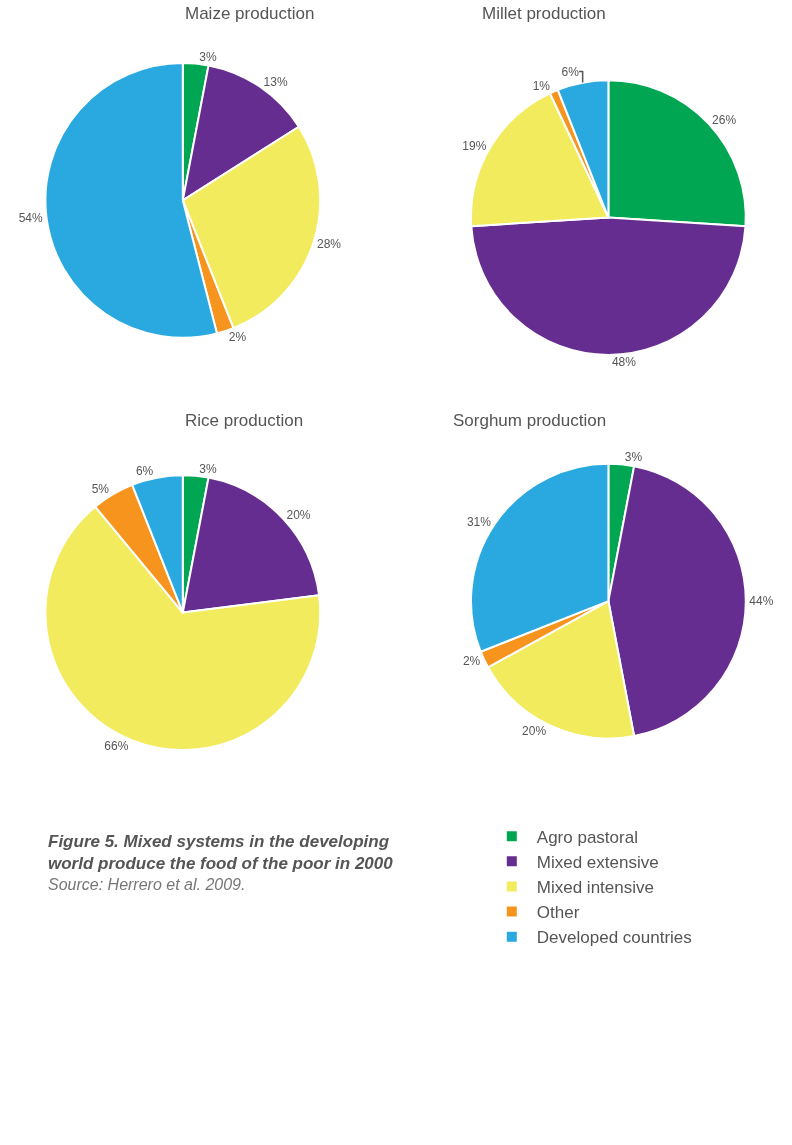 Image resolution: width=792 pixels, height=1145 pixels. I want to click on data-label: 54%, so click(30, 217).